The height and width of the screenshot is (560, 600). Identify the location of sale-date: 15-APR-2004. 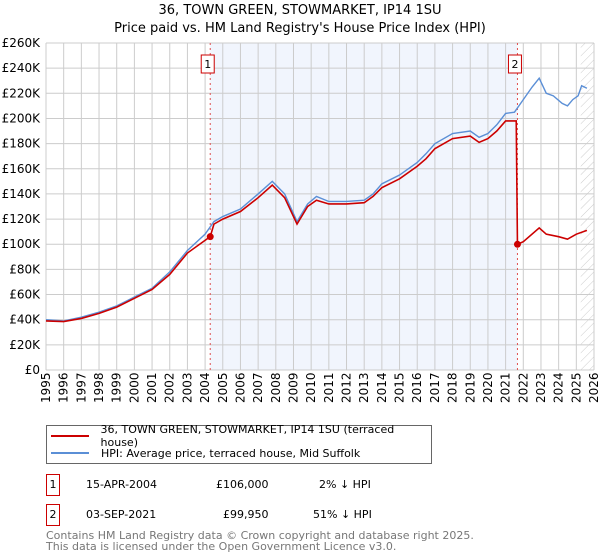
(122, 484).